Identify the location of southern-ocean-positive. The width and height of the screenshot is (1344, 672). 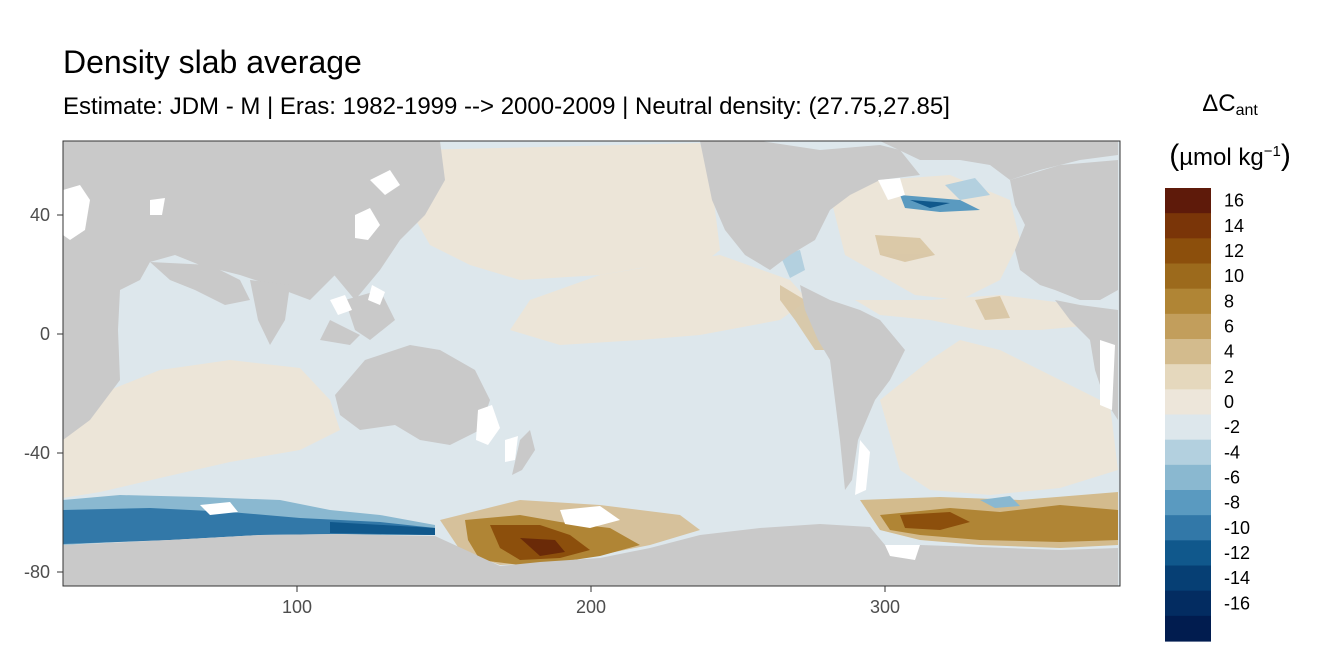
(779, 528).